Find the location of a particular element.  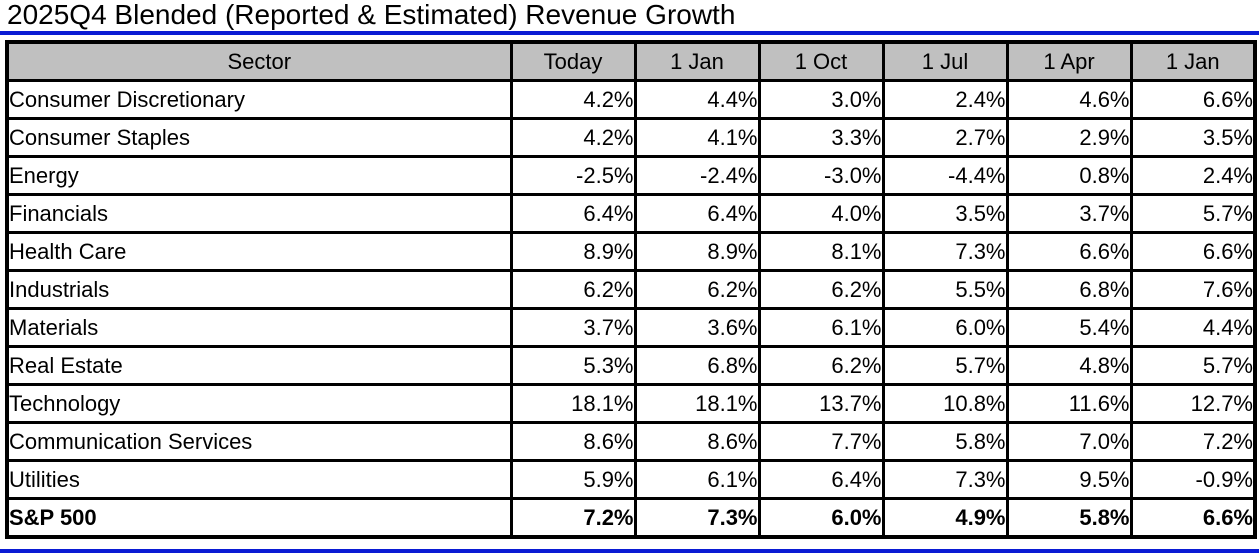

column-header: 1 Jul is located at coordinates (945, 61).